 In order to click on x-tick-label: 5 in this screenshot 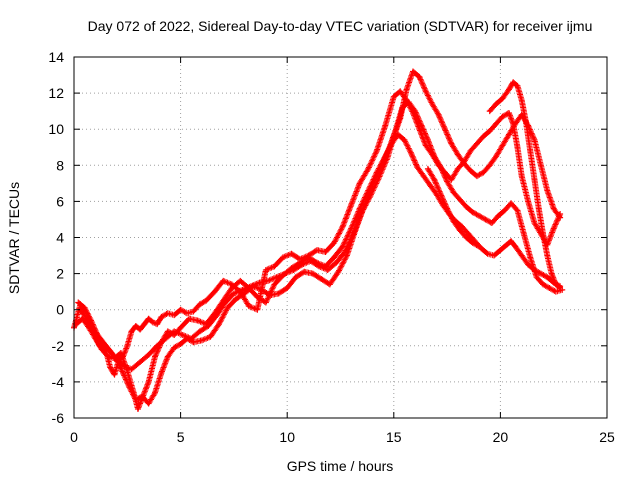, I will do `click(181, 437)`.